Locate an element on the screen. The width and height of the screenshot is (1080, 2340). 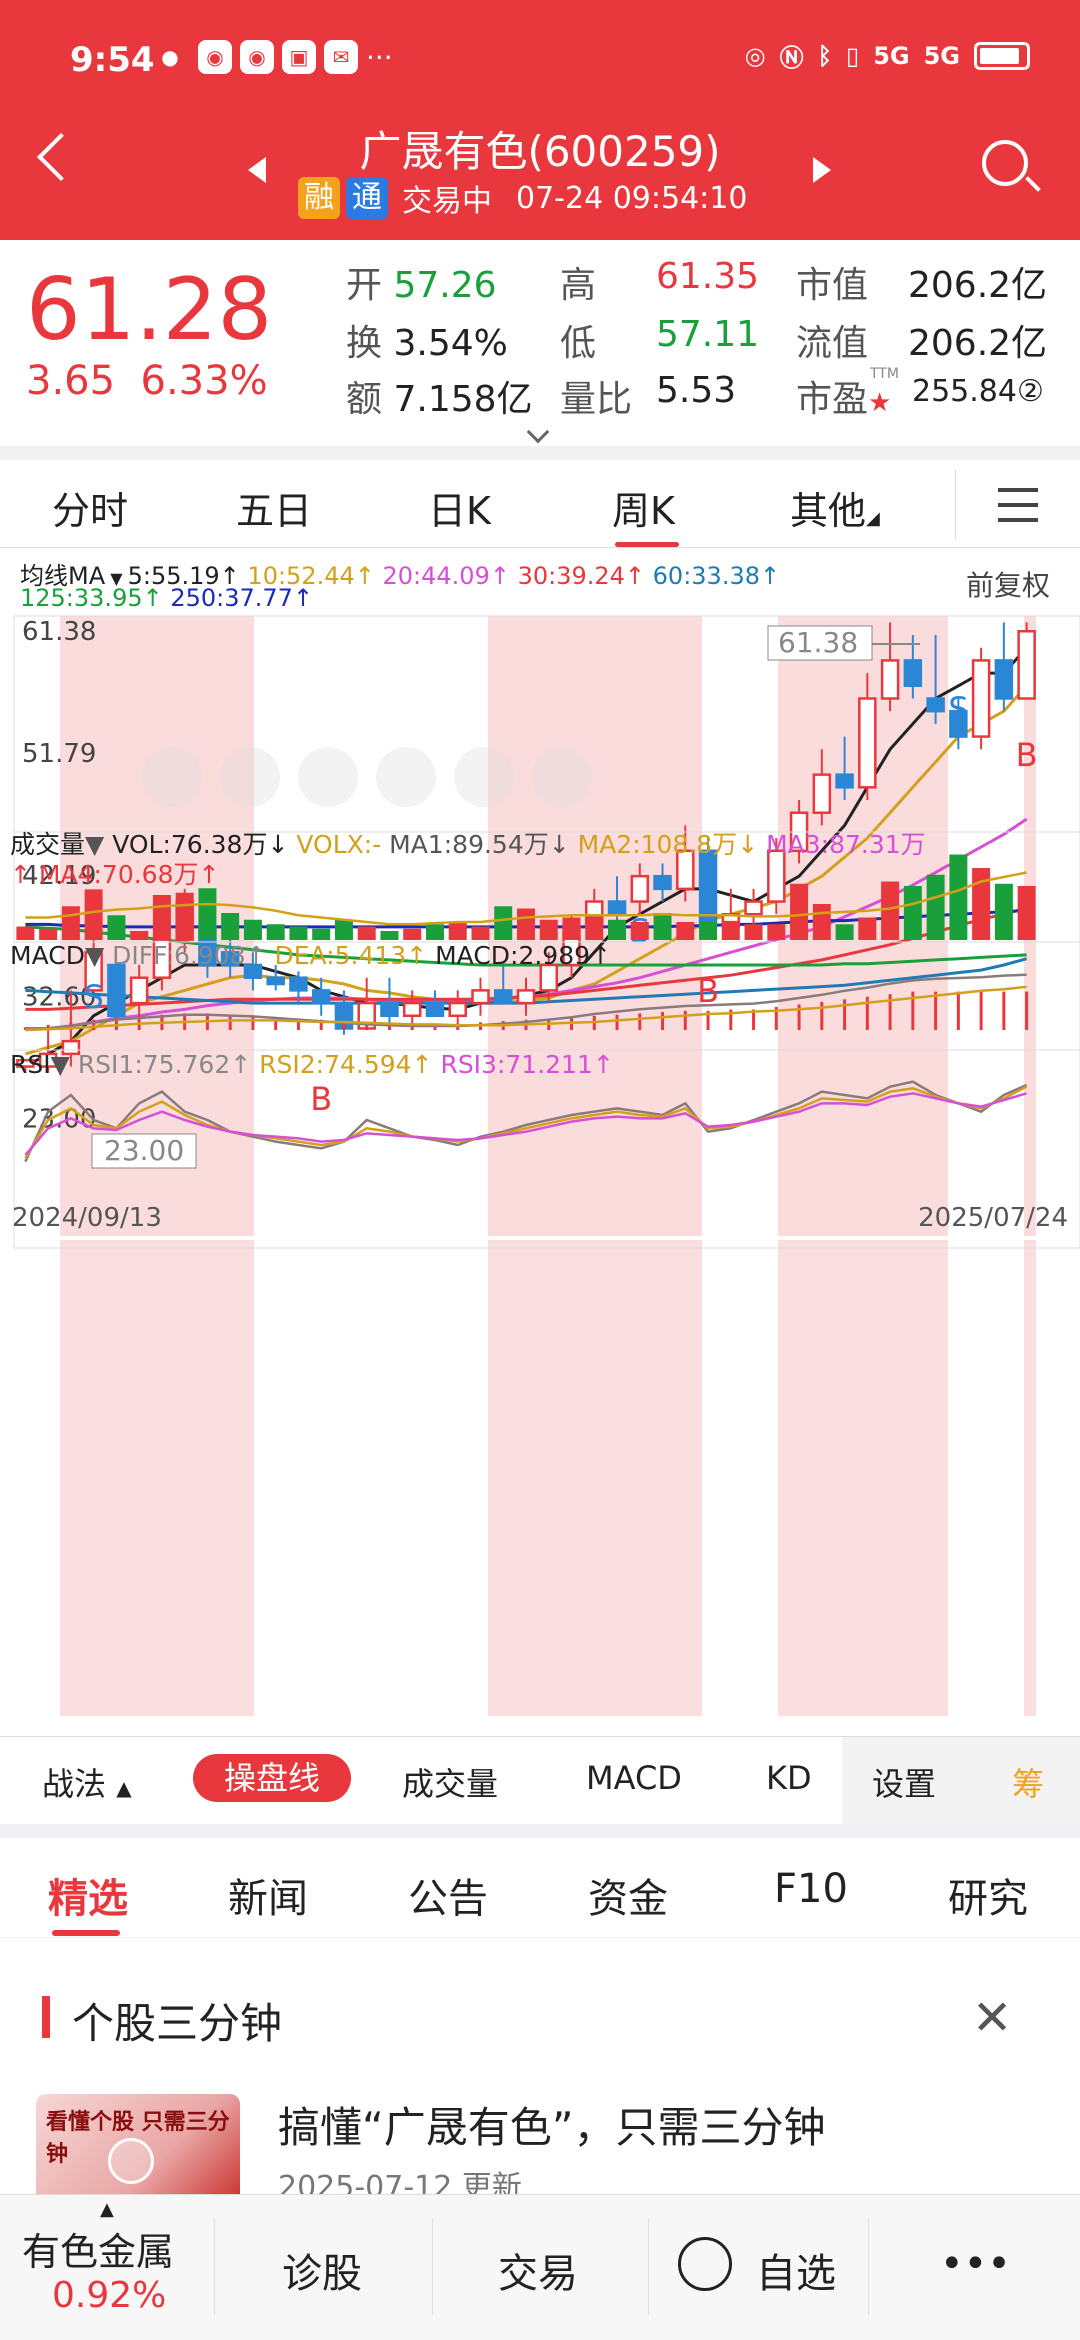
indicator-toolbar: 战法 ▲ 操盘线 成交量 MACD KD 设置 筹 is located at coordinates (540, 1780).